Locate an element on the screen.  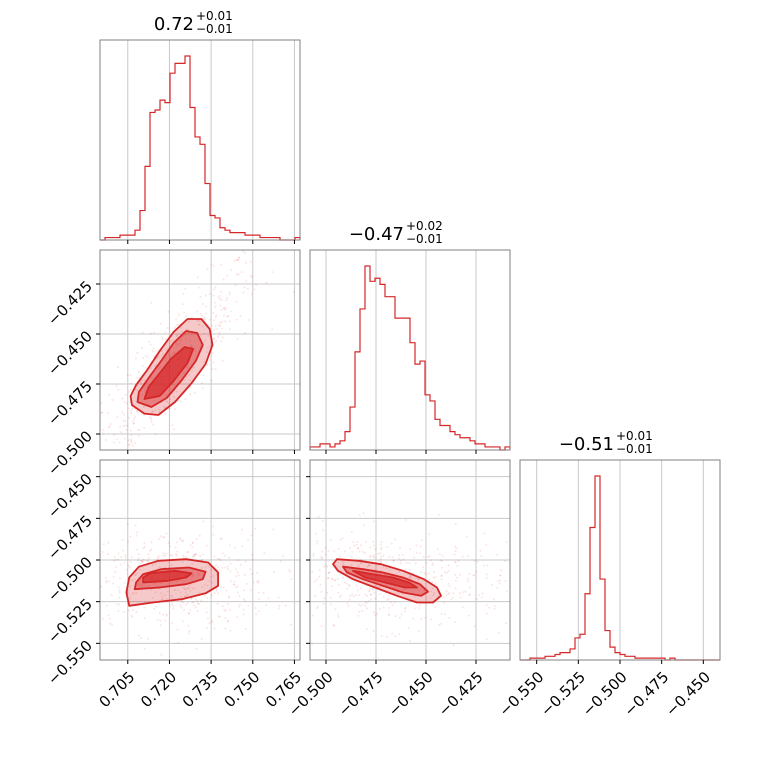
x-tick-label: −0.525 is located at coordinates (563, 694).